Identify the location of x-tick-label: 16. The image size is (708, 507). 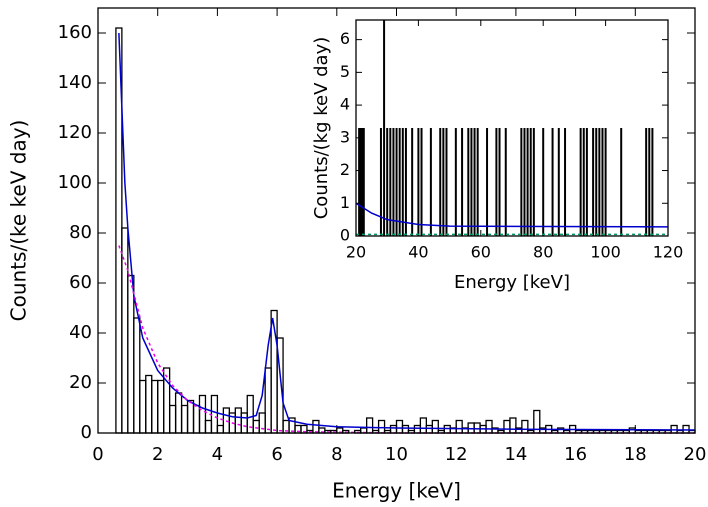
(575, 454).